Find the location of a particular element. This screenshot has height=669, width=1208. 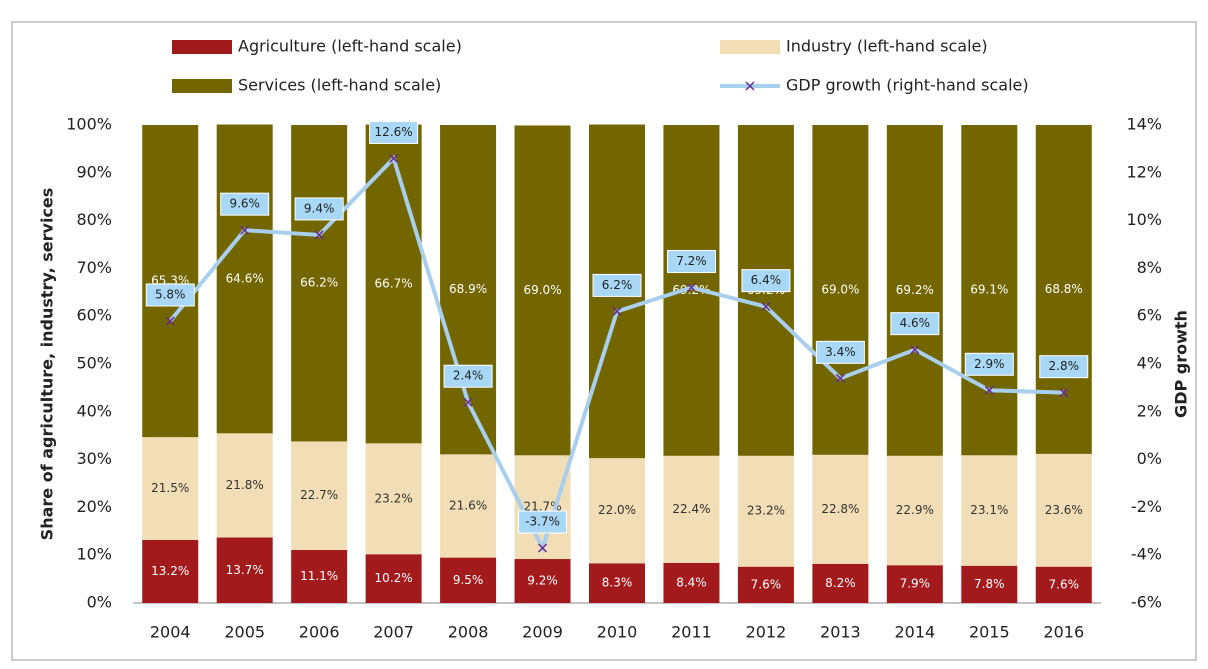

y2-tick-label: 14% is located at coordinates (1144, 124).